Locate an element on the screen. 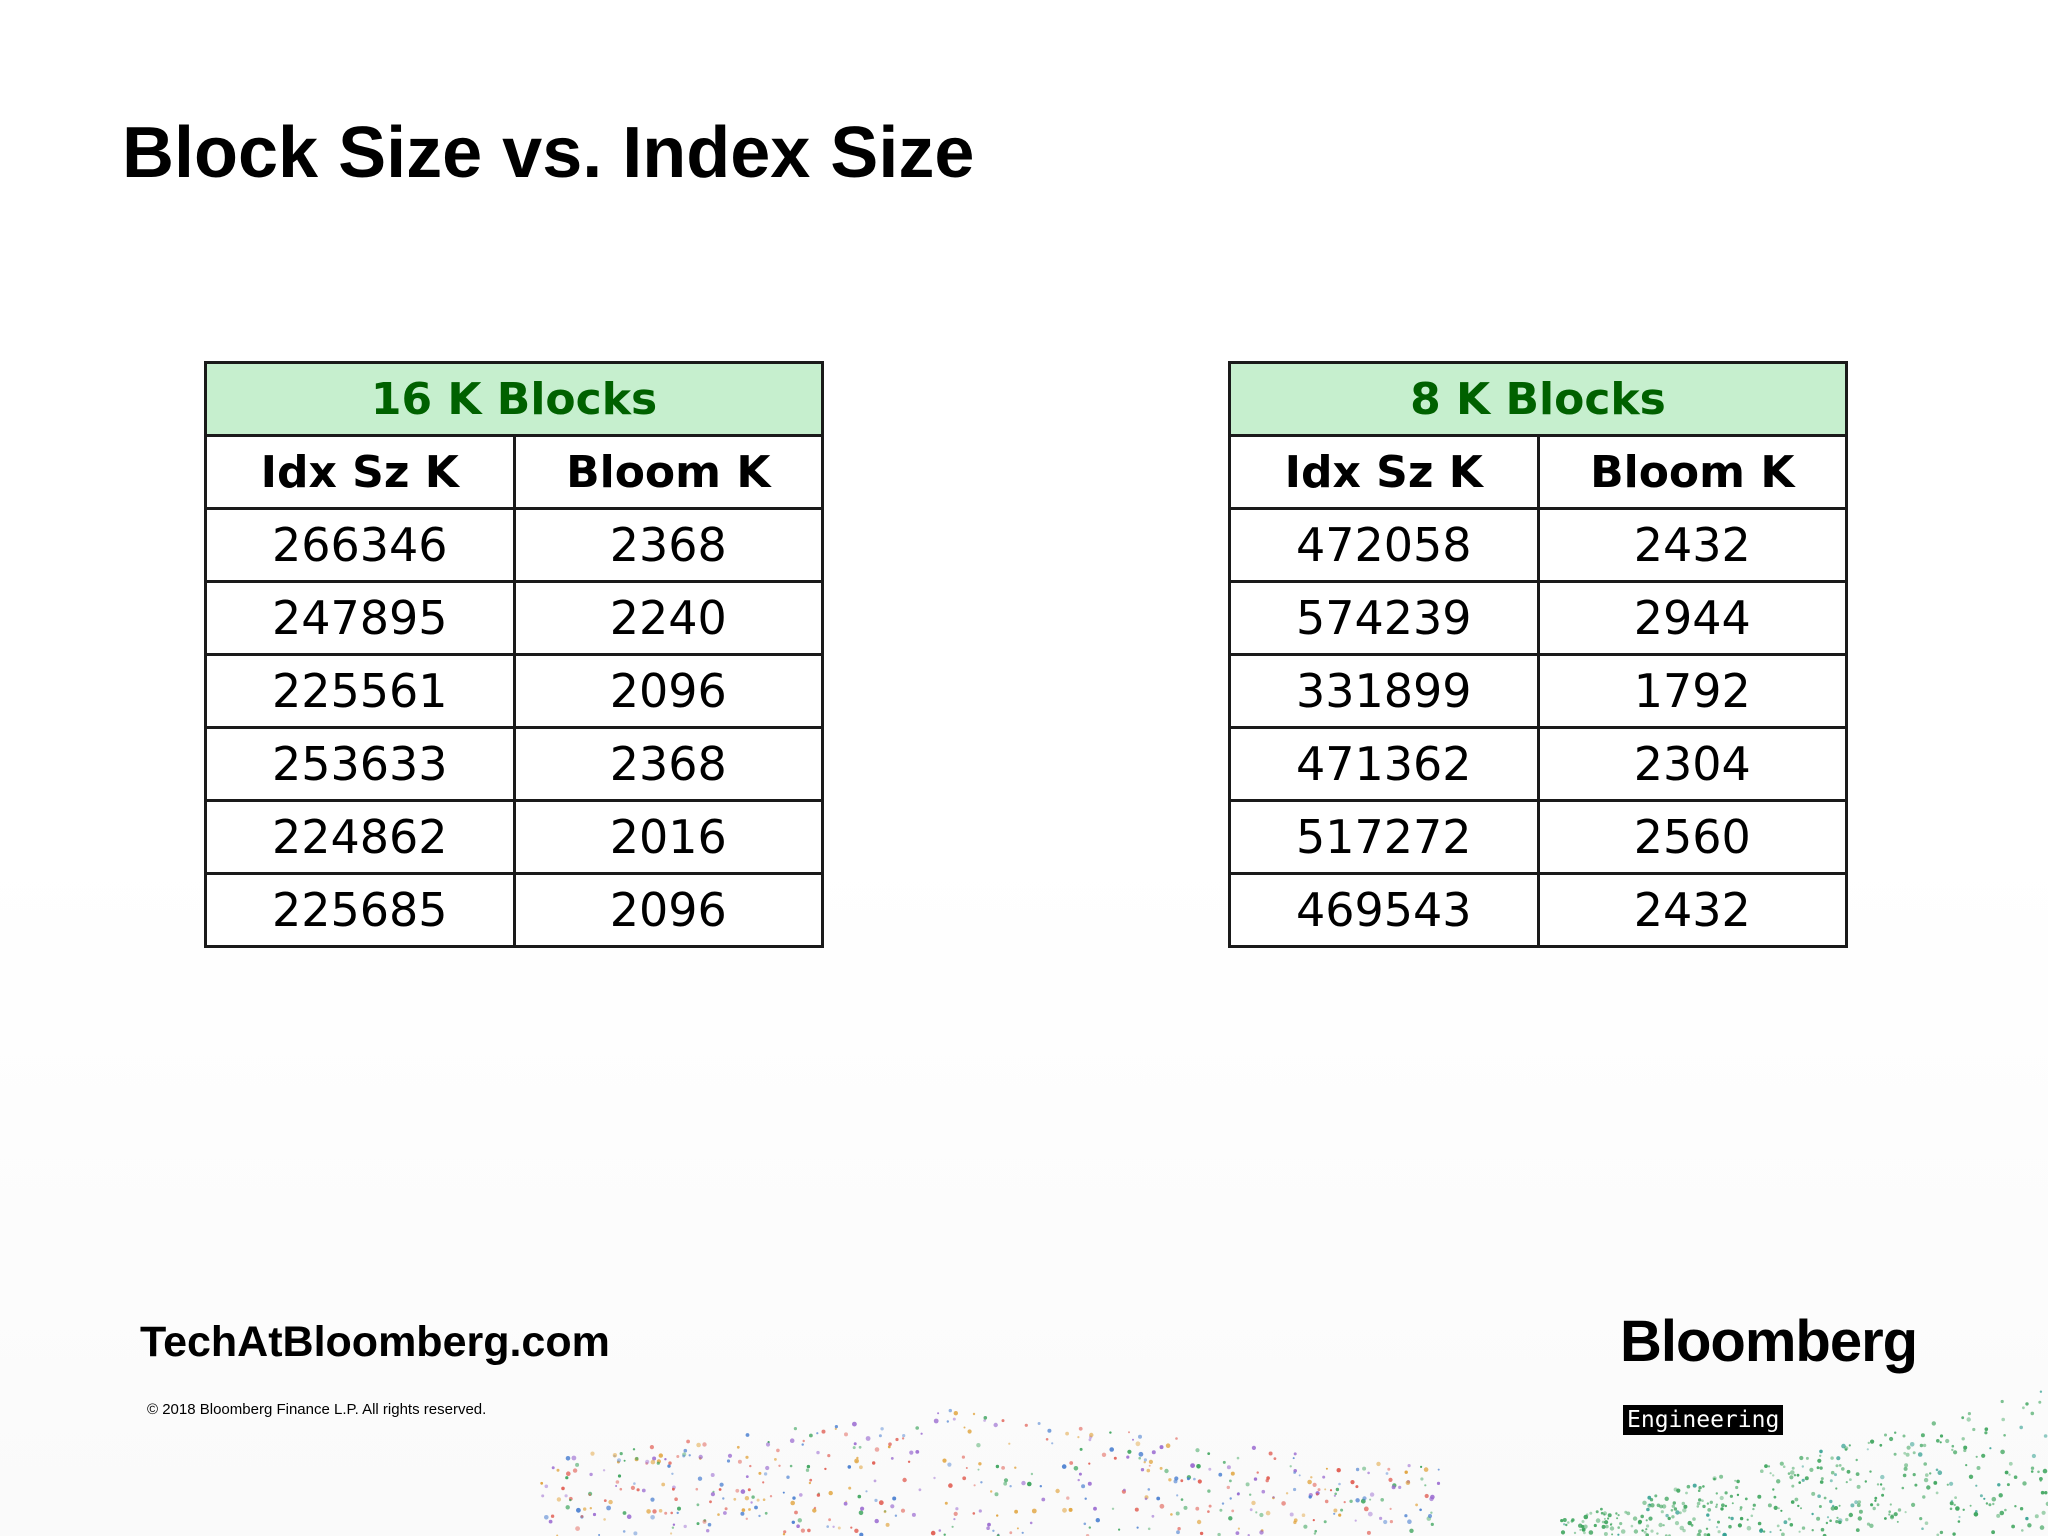 This screenshot has width=2048, height=1536. table-row: 331899 1792 is located at coordinates (1538, 691).